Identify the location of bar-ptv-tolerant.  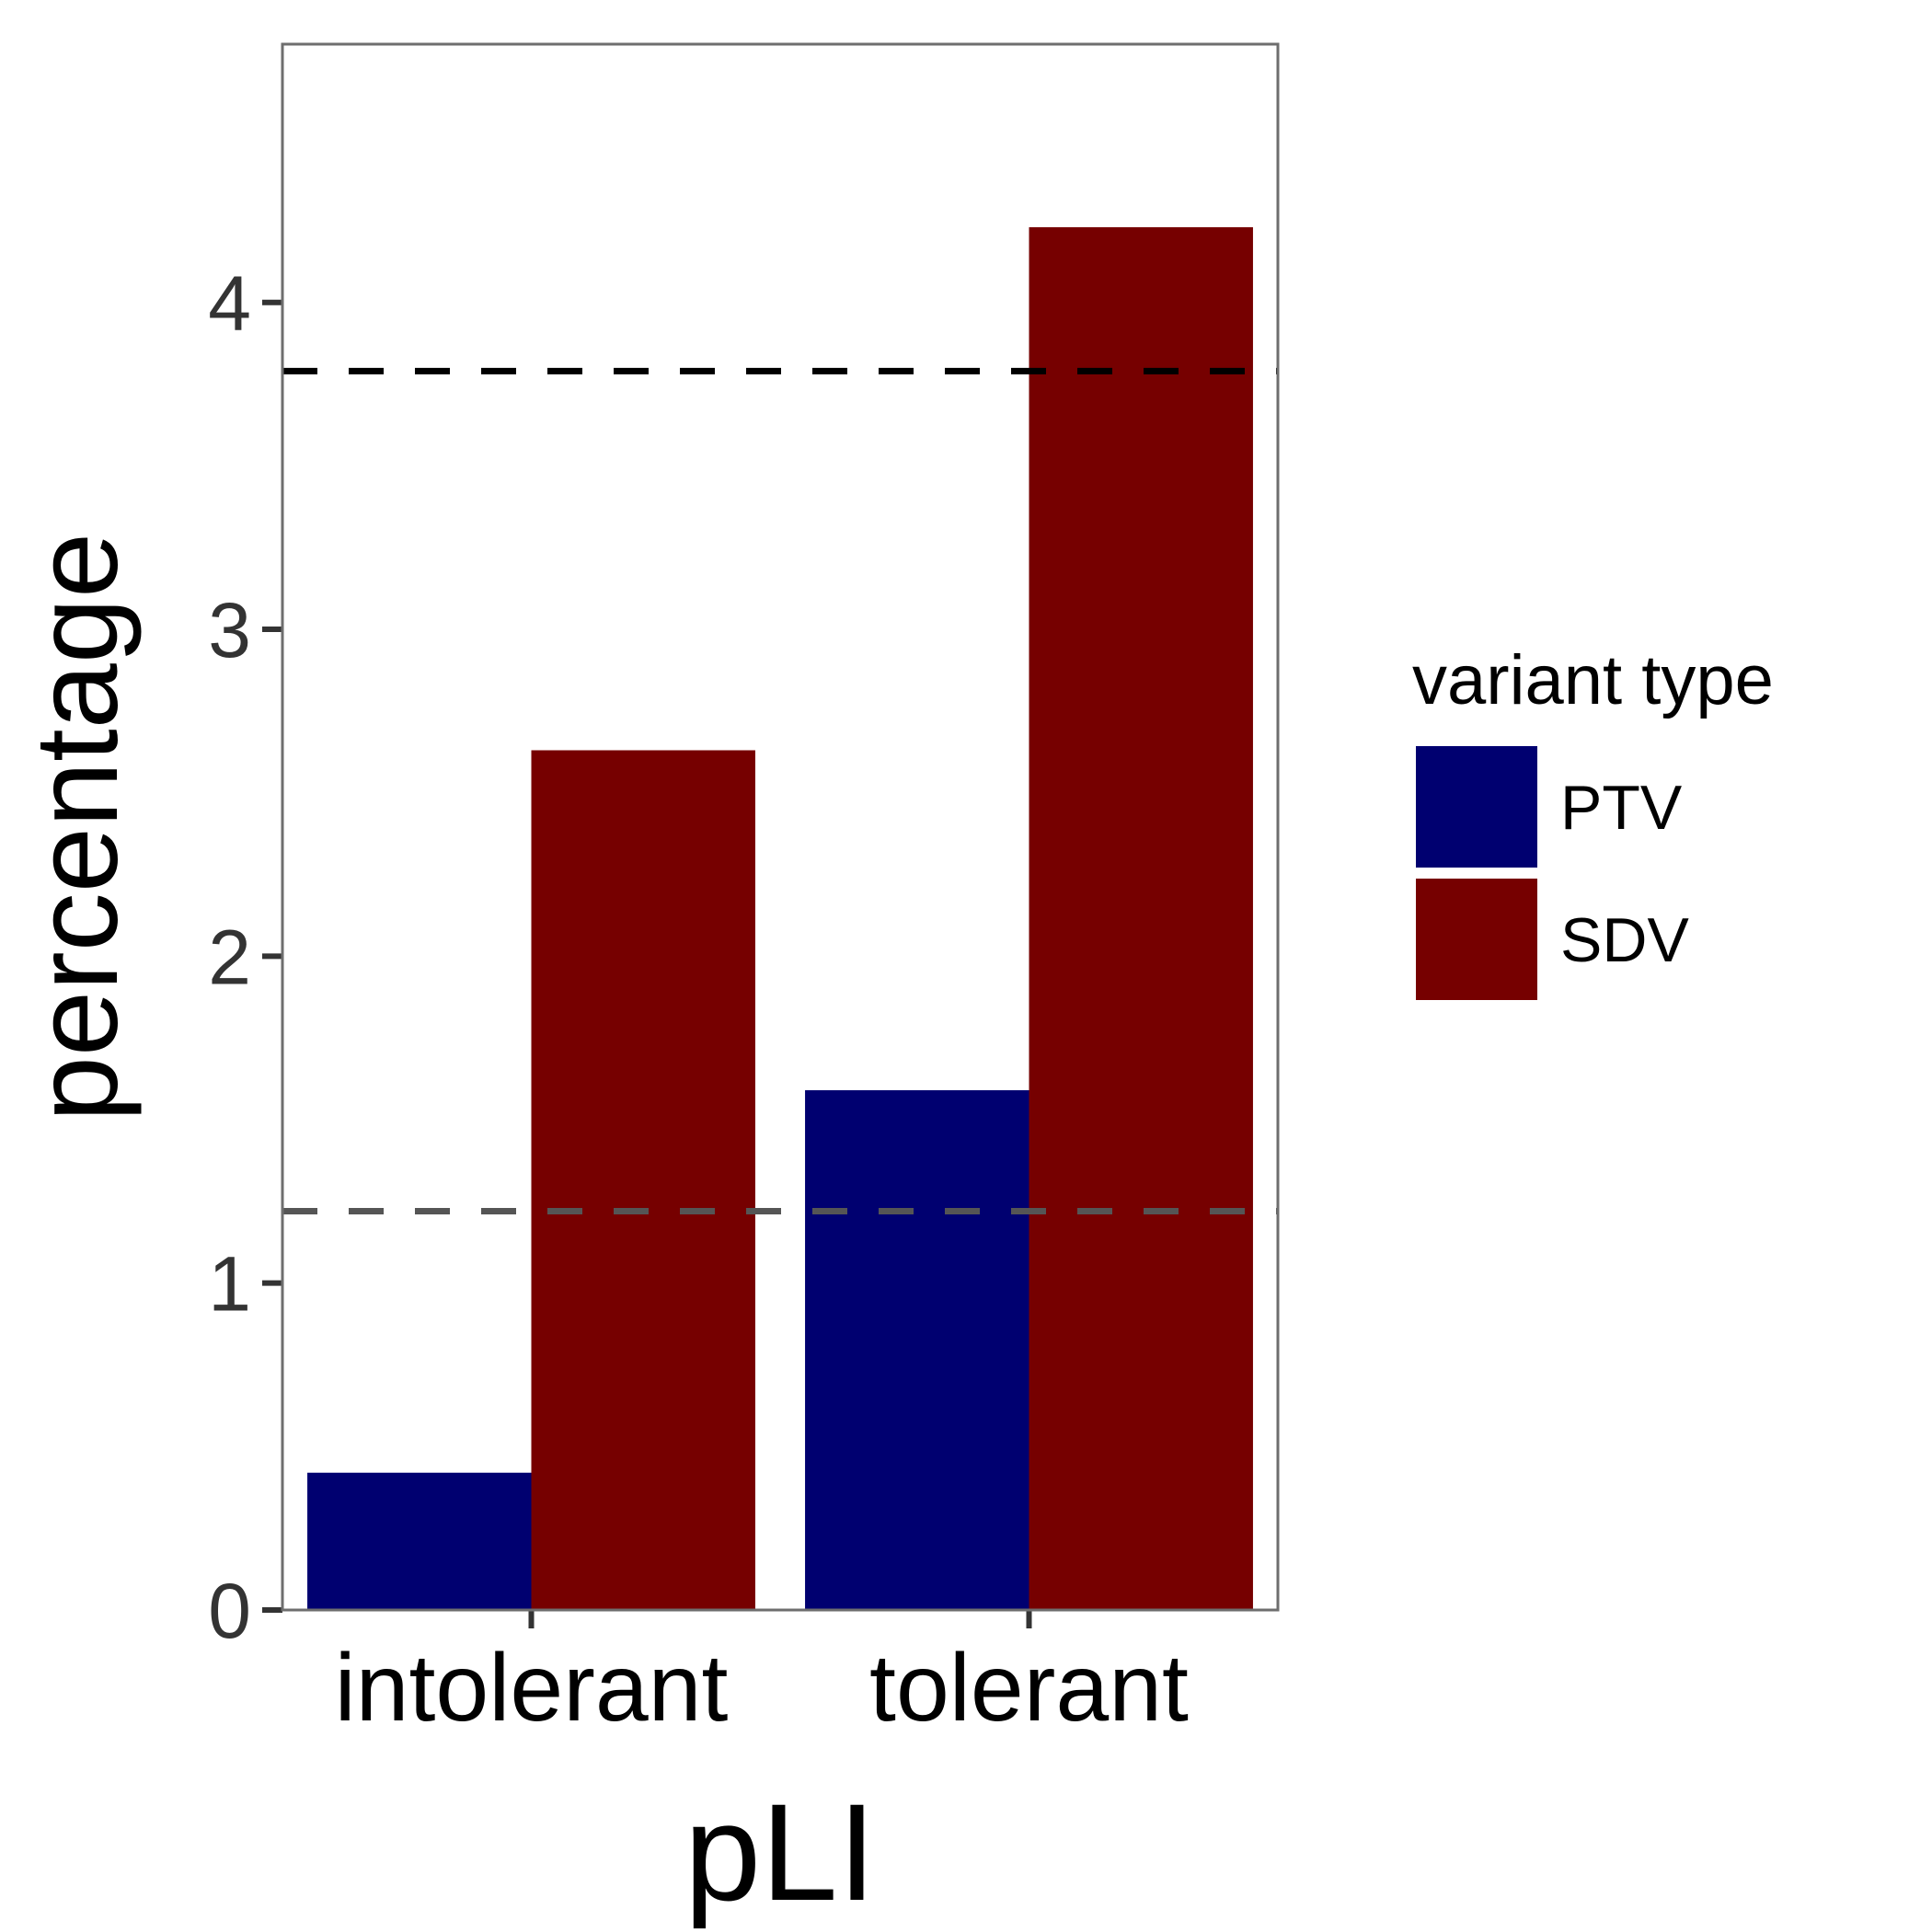
(917, 1350).